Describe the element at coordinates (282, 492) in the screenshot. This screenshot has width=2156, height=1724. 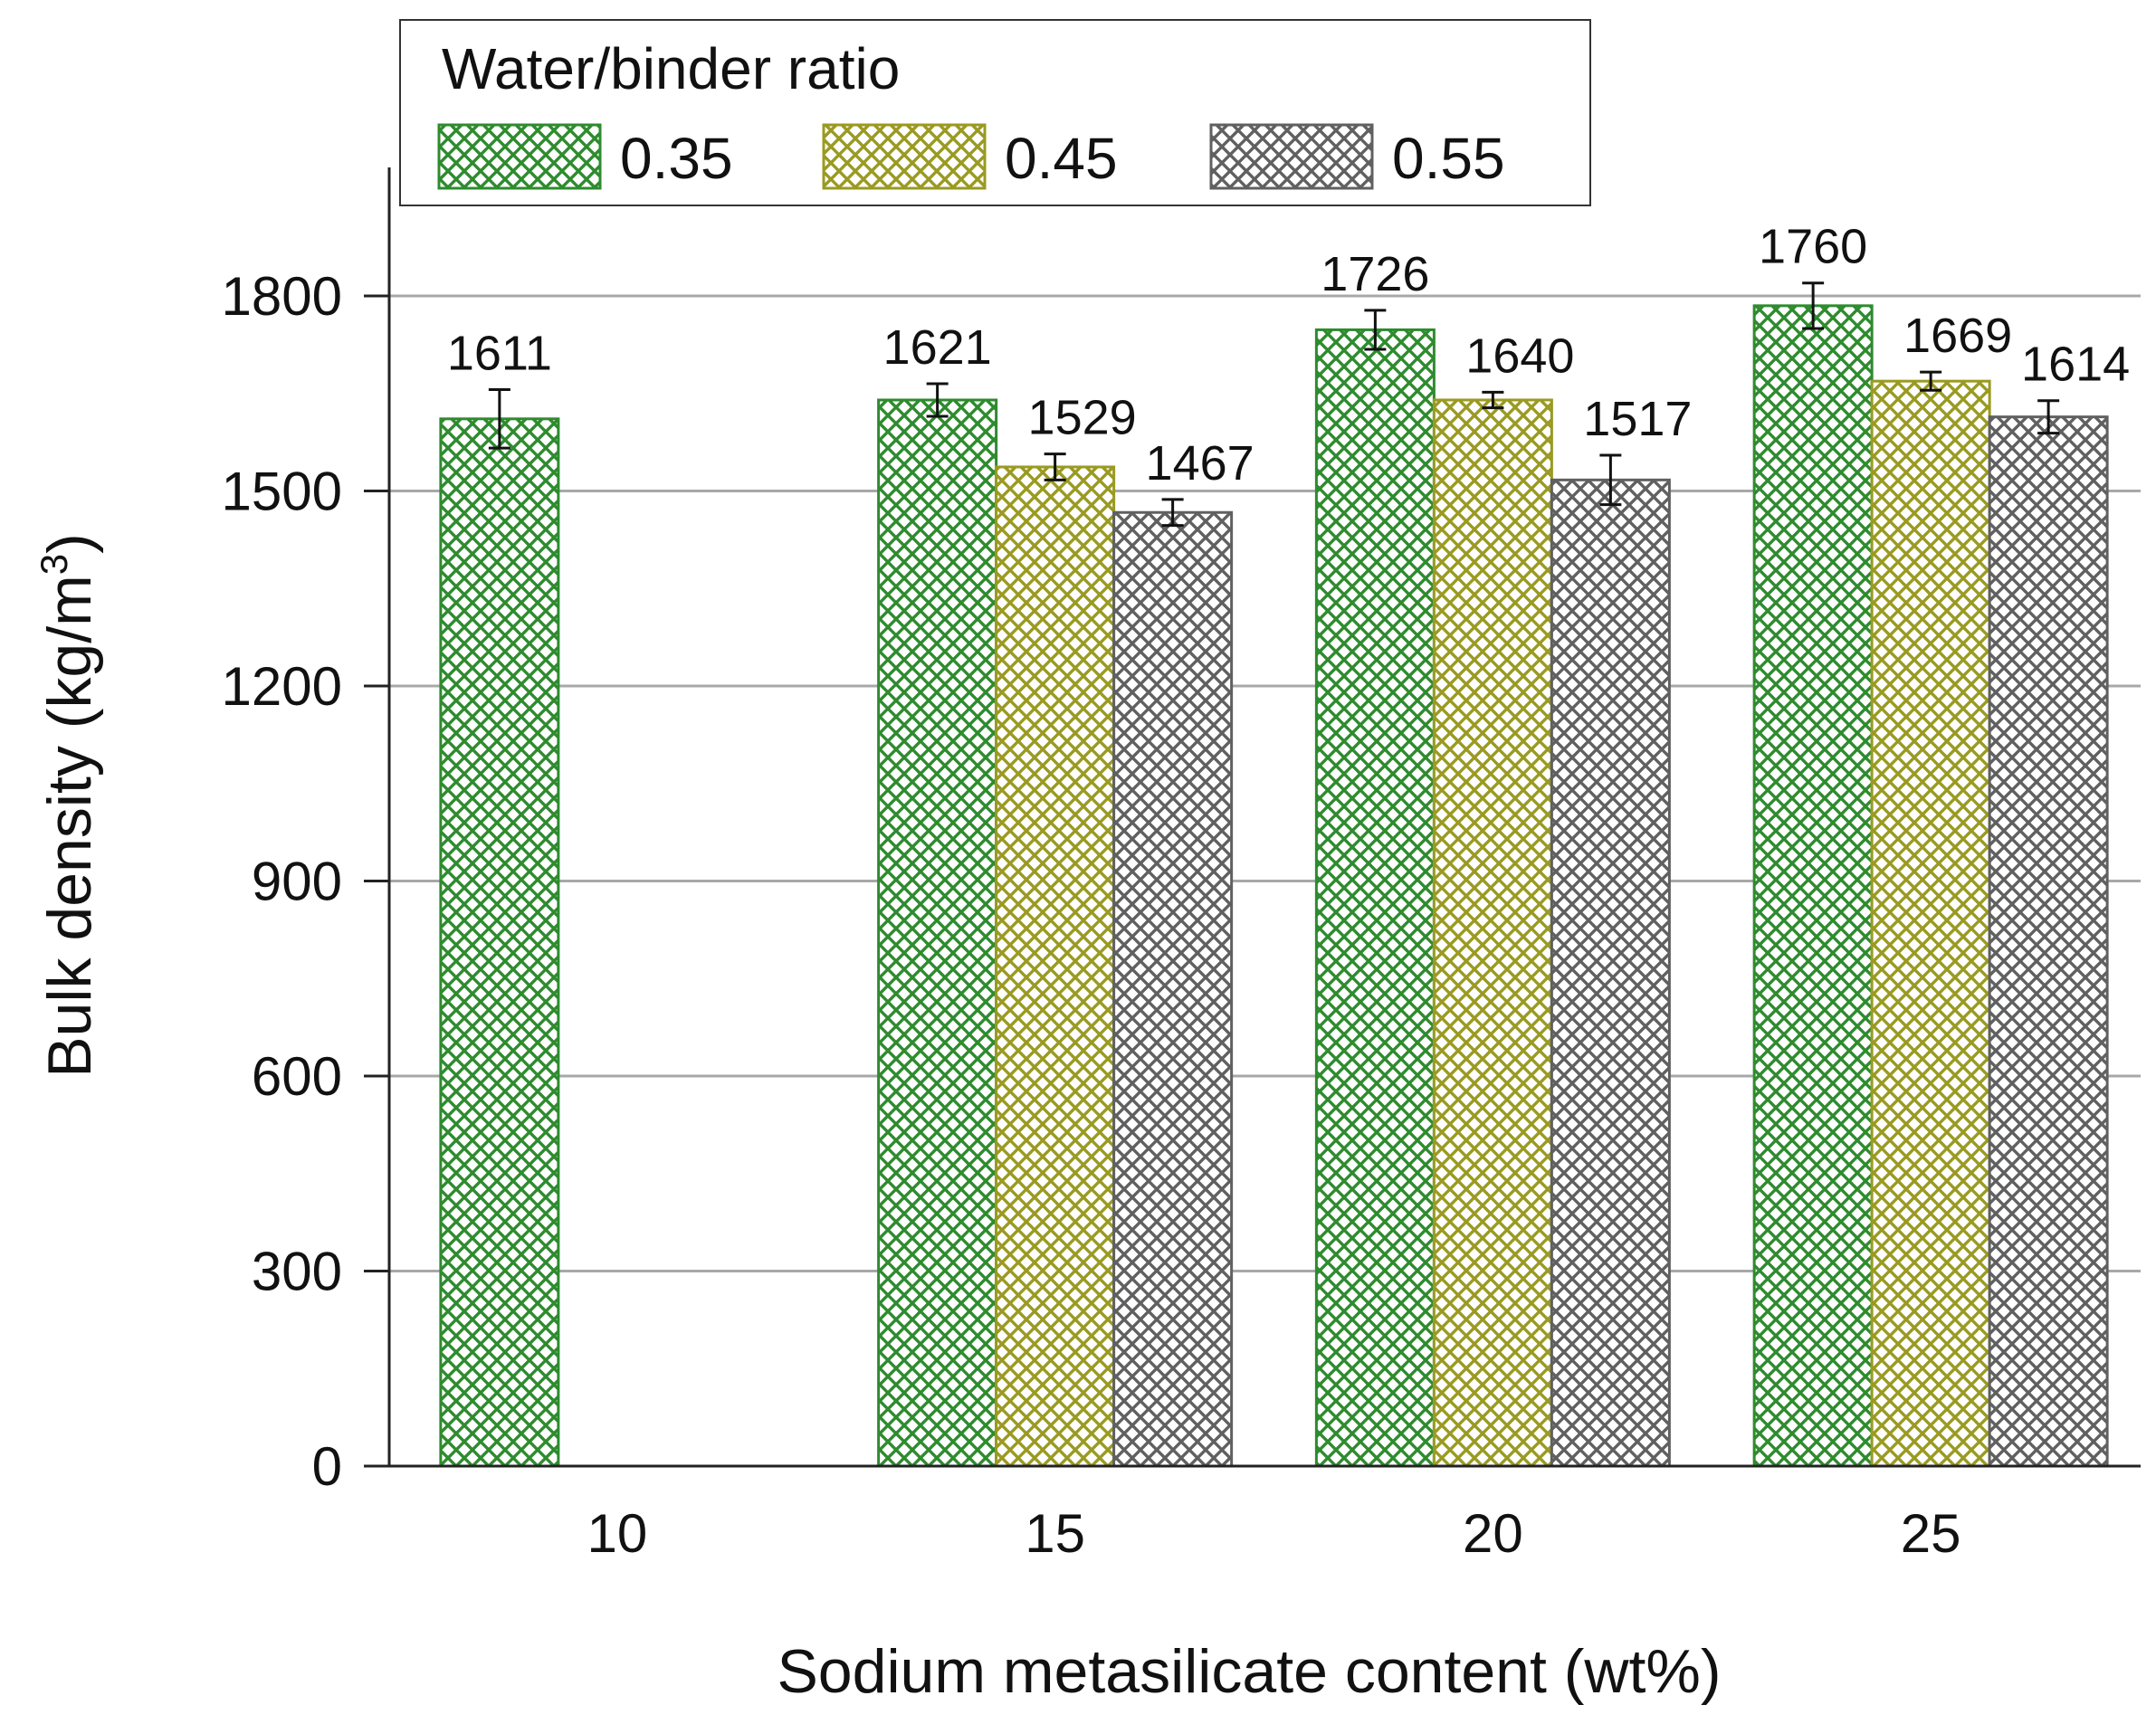
I see `y-tick-label: 1500` at that location.